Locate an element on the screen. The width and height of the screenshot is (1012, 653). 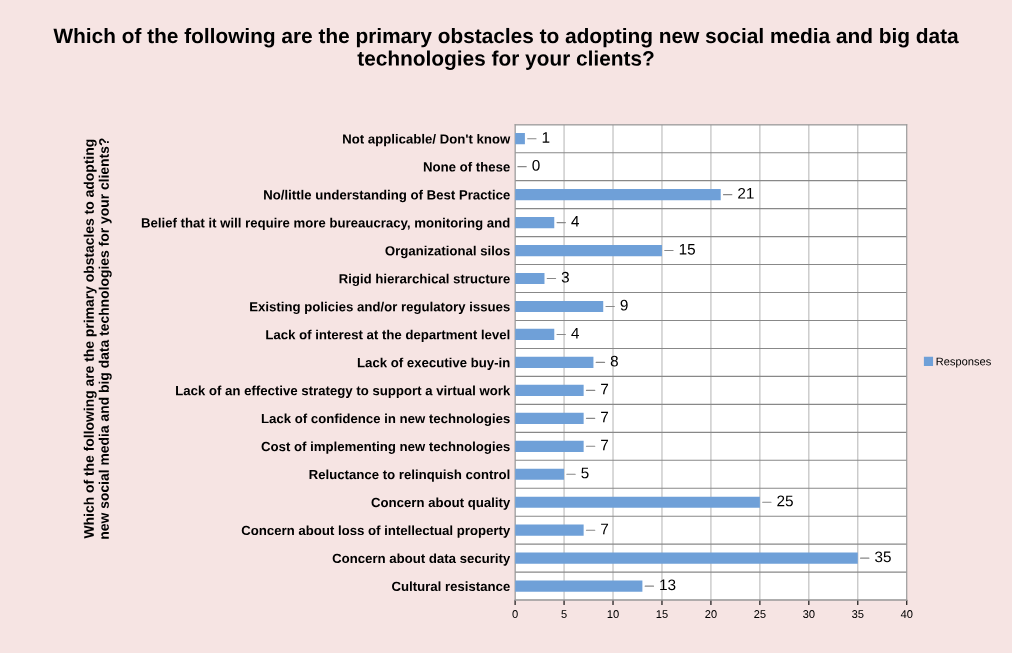
data-label: 1 is located at coordinates (546, 137).